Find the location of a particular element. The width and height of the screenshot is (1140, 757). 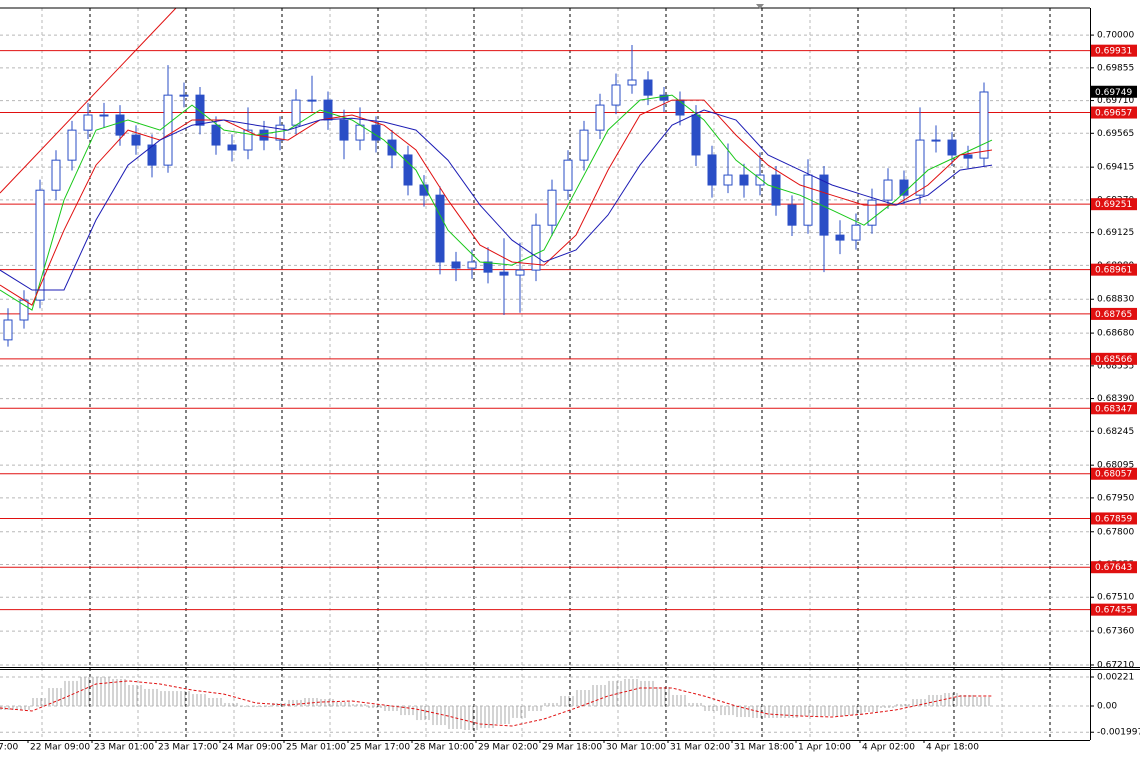

x-tick-label: 29 Mar 02:00 is located at coordinates (508, 748).